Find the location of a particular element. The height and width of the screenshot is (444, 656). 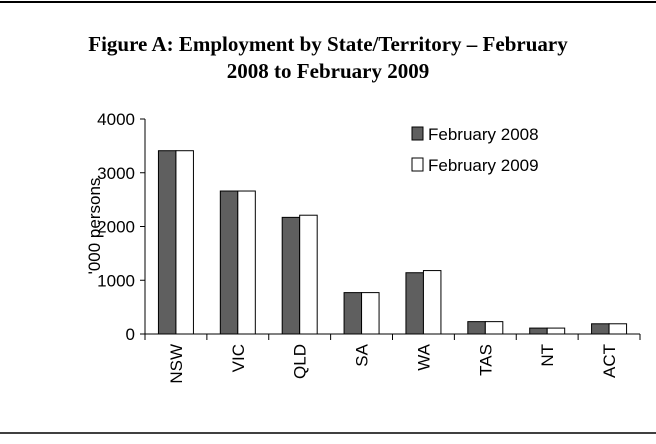

legend-label: February 2008 is located at coordinates (483, 134).